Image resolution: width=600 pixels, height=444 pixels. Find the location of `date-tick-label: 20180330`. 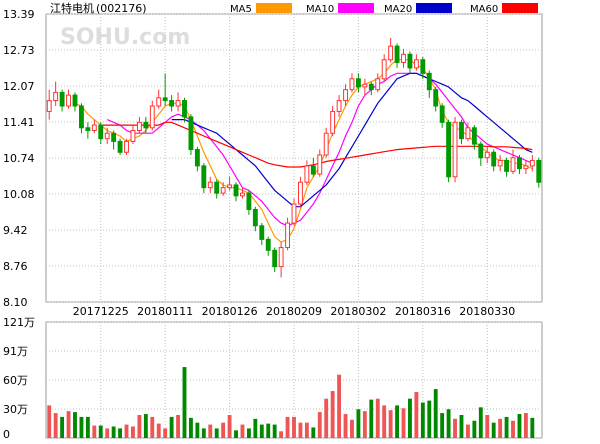

date-tick-label: 20180330 is located at coordinates (487, 311).